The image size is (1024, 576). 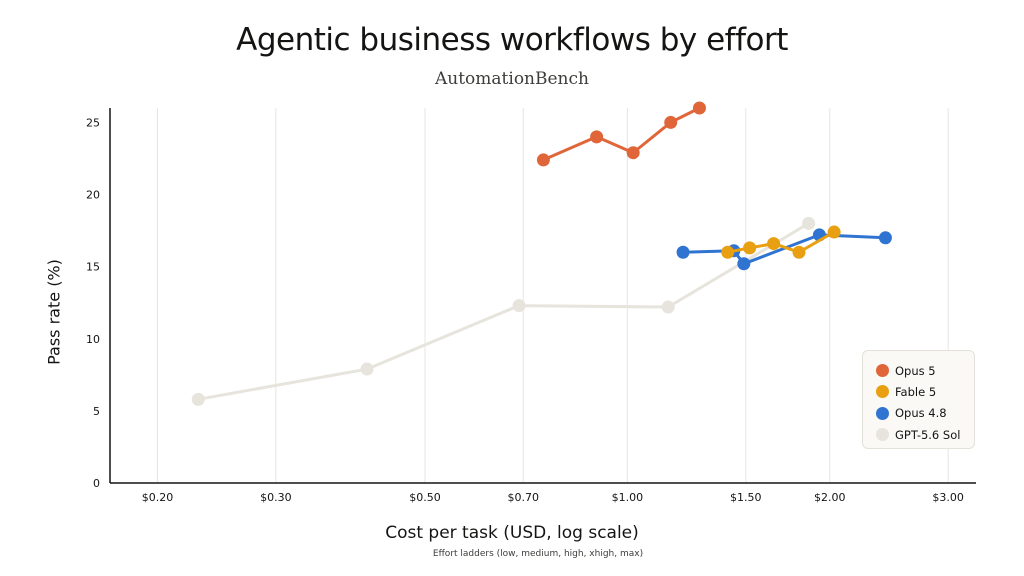 I want to click on legend: Opus 5 Fable 5 Opus 4.8 GPT-5.6 Sol, so click(x=918, y=399).